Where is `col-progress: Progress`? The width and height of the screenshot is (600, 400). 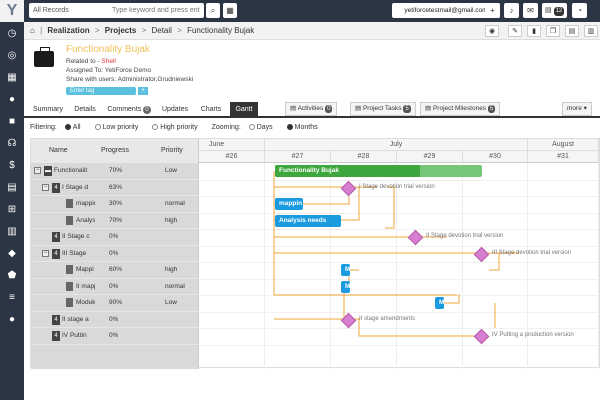
col-progress: Progress is located at coordinates (115, 150).